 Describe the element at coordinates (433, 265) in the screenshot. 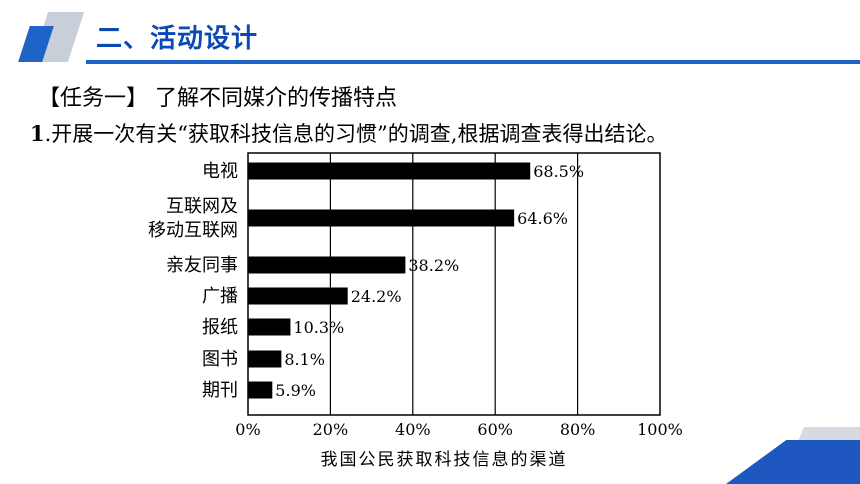

I see `bar-value-label: 38.2%` at that location.